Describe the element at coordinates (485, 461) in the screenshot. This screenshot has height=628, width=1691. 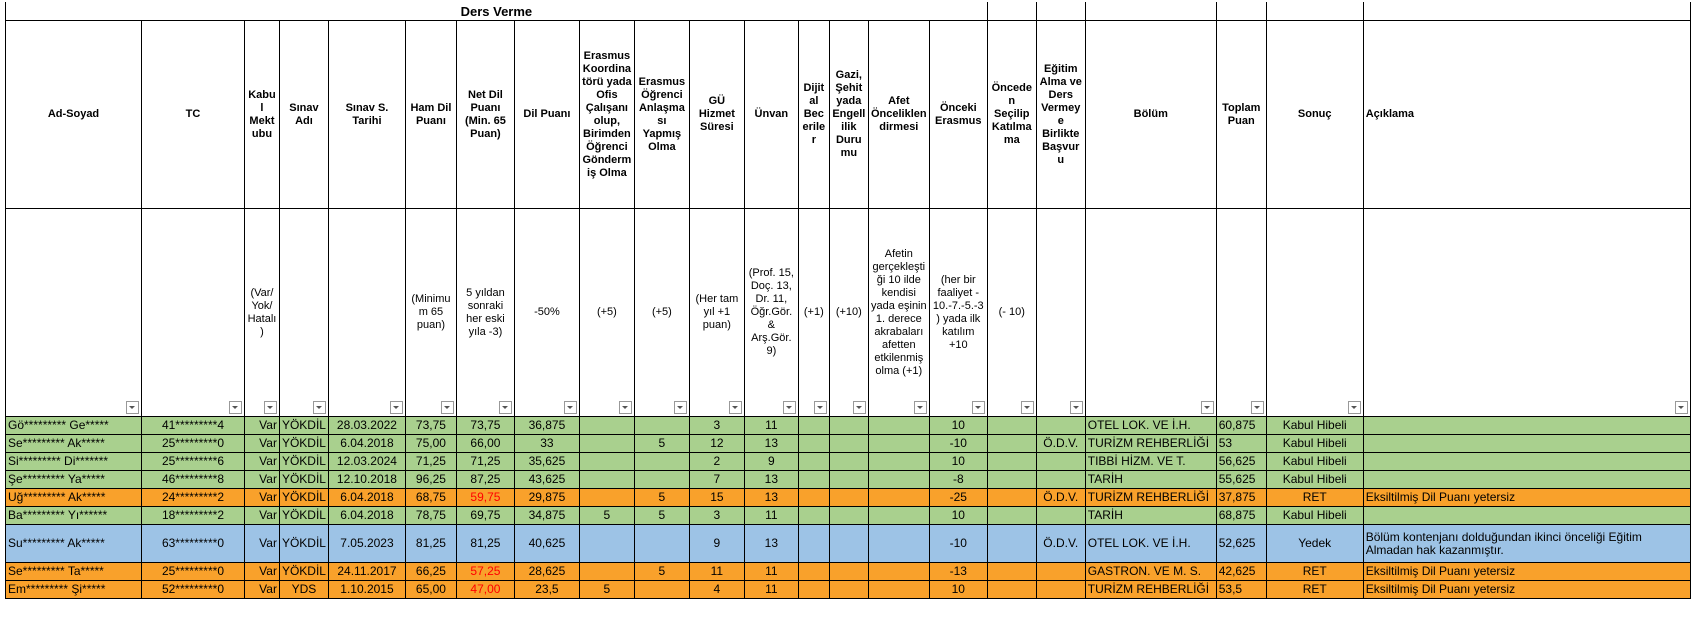
I see `cell: 71,25` at that location.